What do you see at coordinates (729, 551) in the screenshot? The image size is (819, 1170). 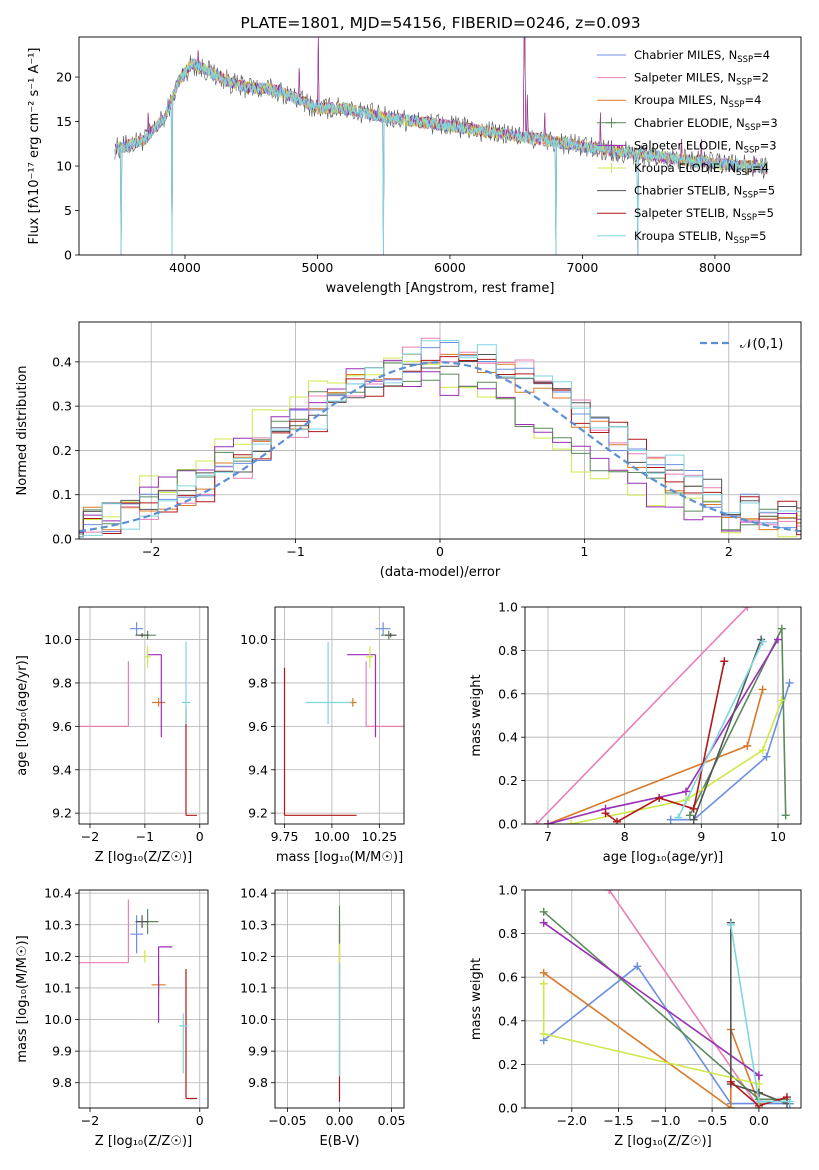 I see `x-tick-label: 2` at bounding box center [729, 551].